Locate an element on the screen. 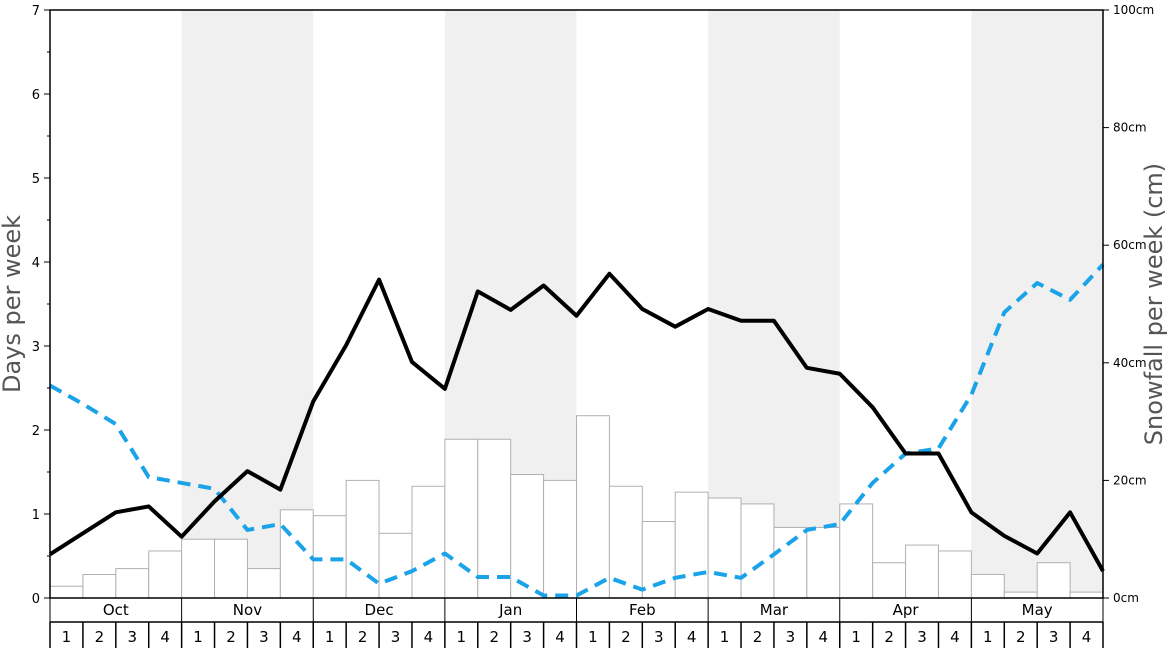 The image size is (1168, 648). right-axis: 0cm 20cm 40cm 60cm 80cm 100cm is located at coordinates (1128, 304).